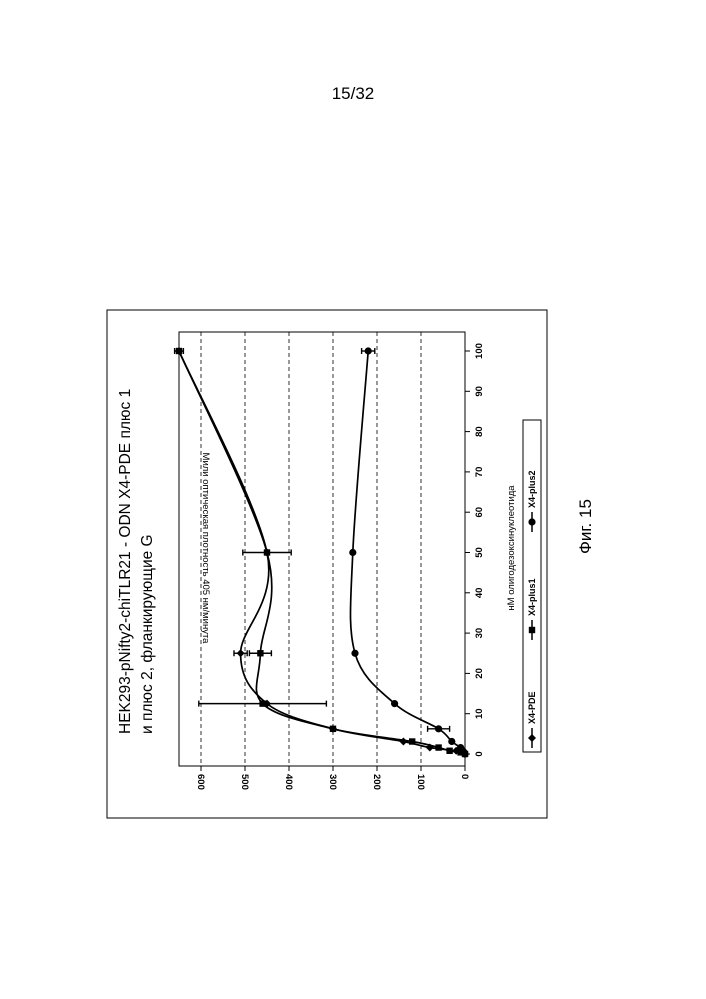 The width and height of the screenshot is (706, 999). I want to click on legend: X4-PDE X4-plus1 X4-plus2, so click(532, 586).